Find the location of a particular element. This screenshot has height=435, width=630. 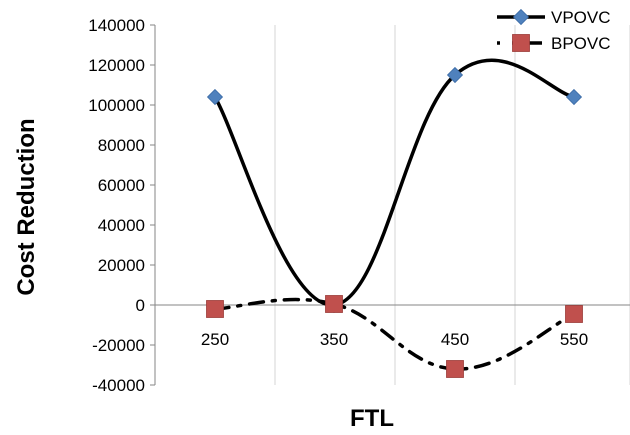

legend-marker-vpovc is located at coordinates (521, 17).